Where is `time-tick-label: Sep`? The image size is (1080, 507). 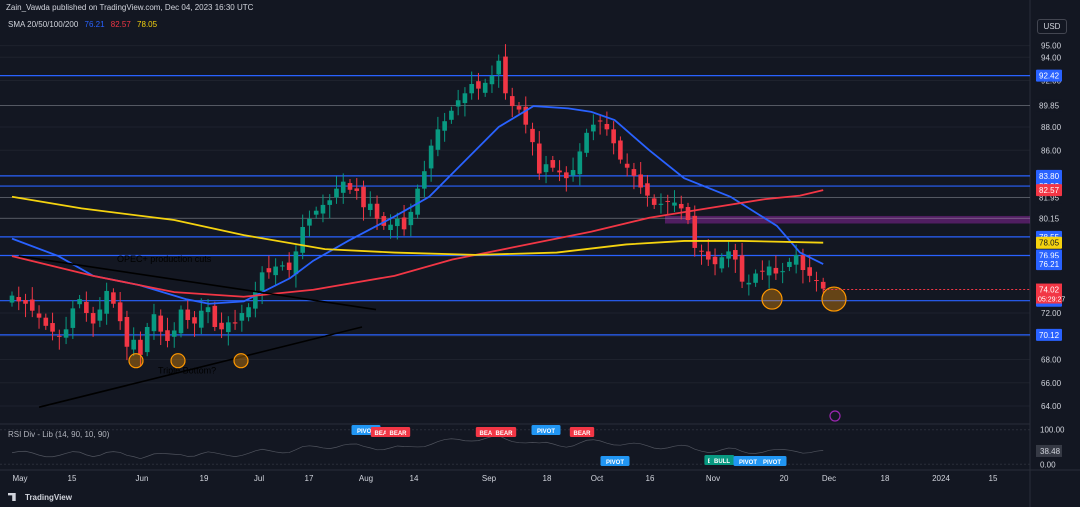 time-tick-label: Sep is located at coordinates (489, 478).